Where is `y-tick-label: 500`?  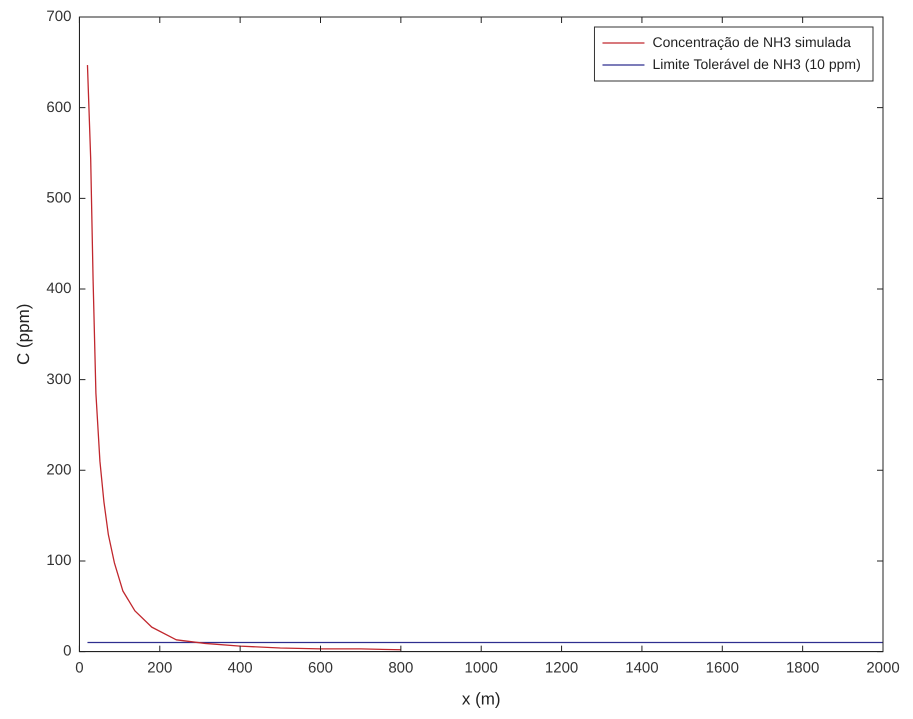
y-tick-label: 500 is located at coordinates (59, 197).